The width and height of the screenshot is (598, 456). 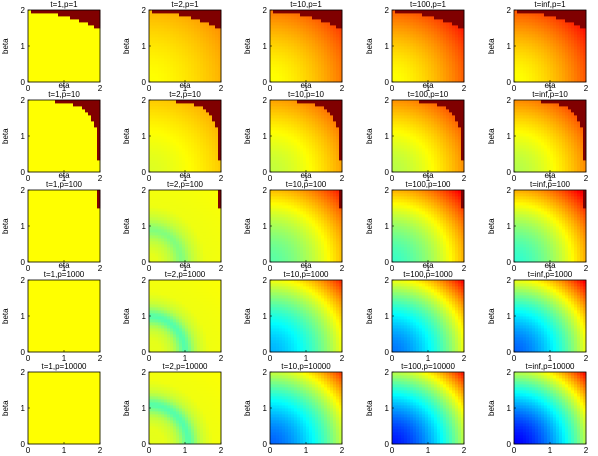 I want to click on x-axis-label: eta, so click(x=185, y=85).